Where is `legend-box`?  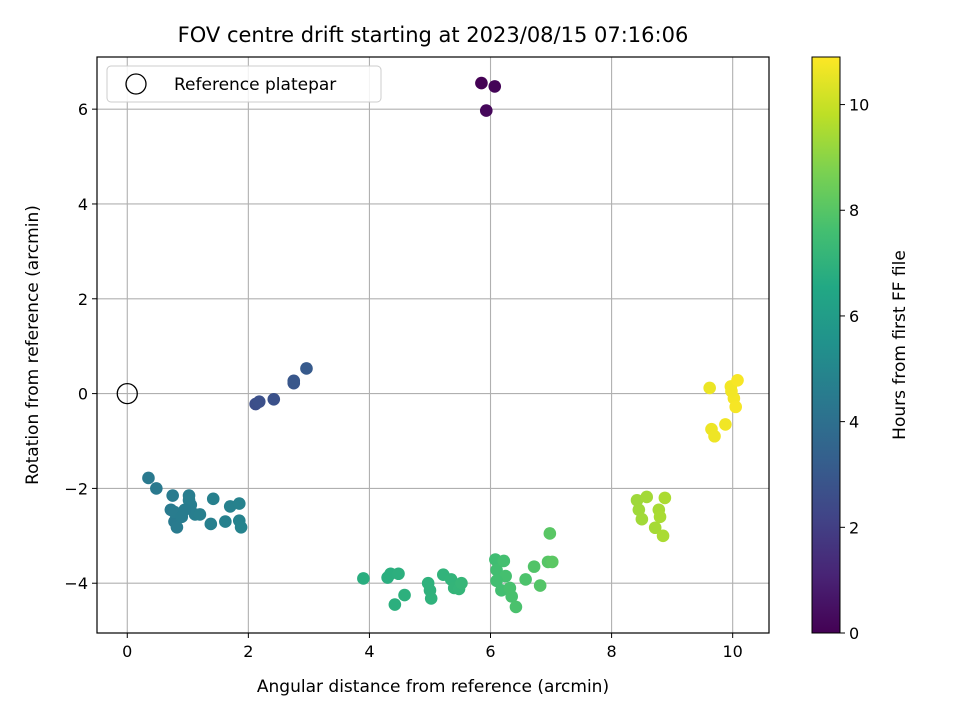 legend-box is located at coordinates (244, 84).